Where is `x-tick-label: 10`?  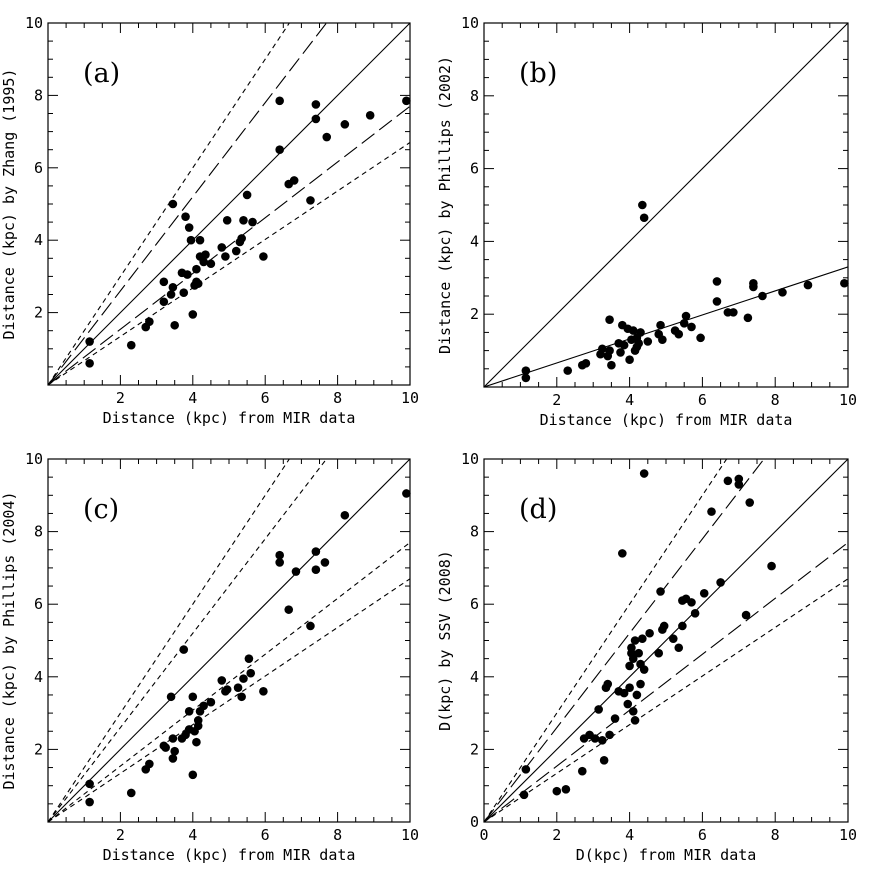
x-tick-label: 10 is located at coordinates (410, 835).